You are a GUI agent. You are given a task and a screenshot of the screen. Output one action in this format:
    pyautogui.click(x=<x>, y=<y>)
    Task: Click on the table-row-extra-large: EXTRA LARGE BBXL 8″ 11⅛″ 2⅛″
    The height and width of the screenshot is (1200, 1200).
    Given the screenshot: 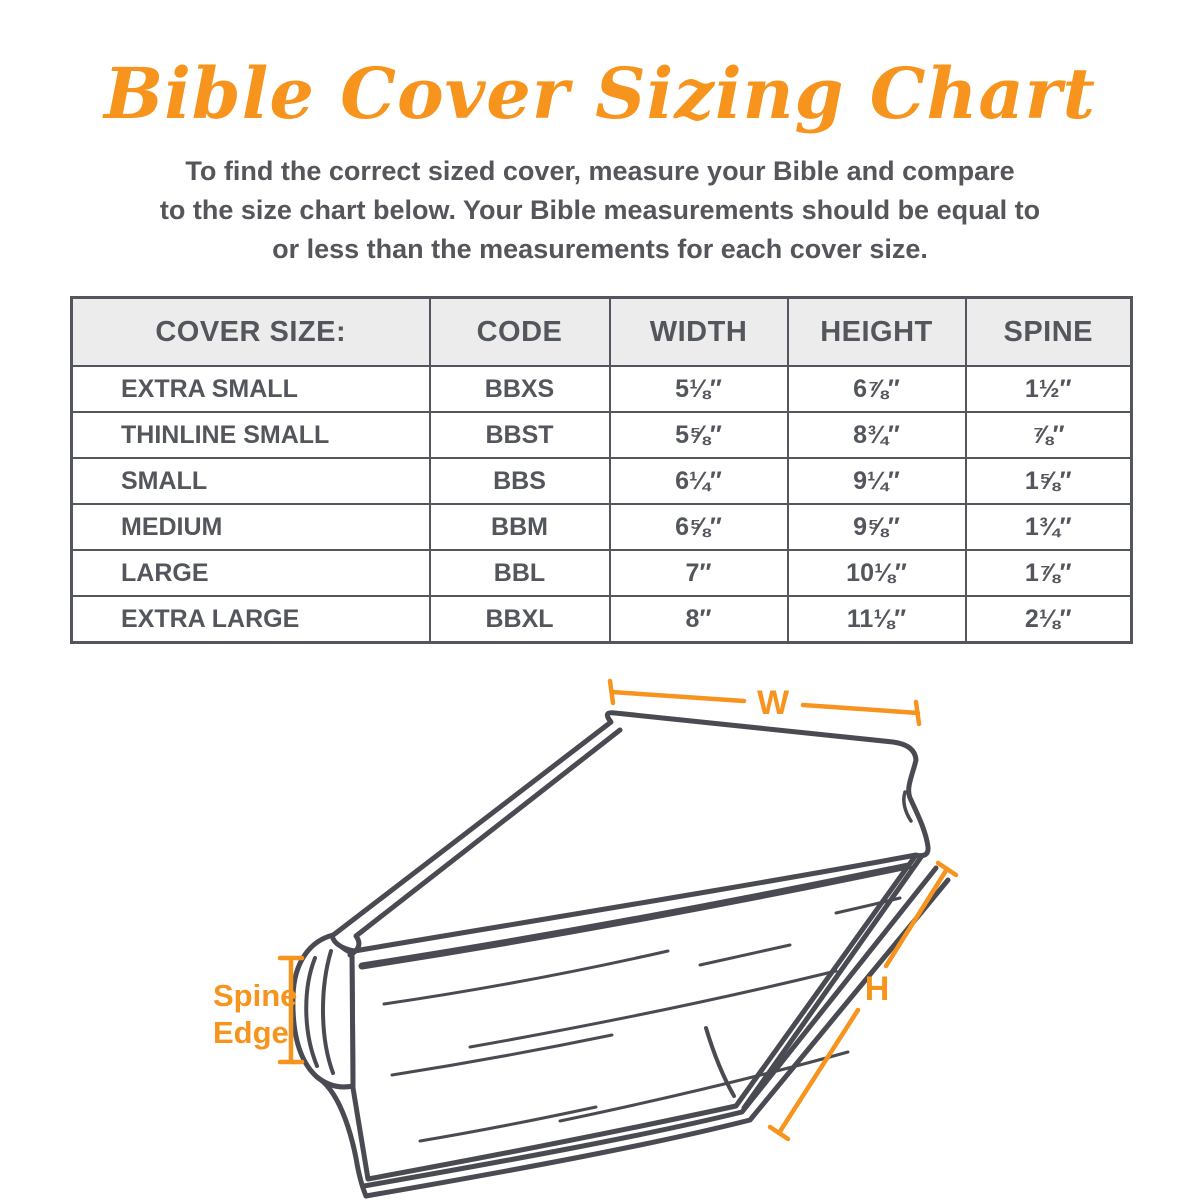 What is the action you would take?
    pyautogui.click(x=601, y=619)
    